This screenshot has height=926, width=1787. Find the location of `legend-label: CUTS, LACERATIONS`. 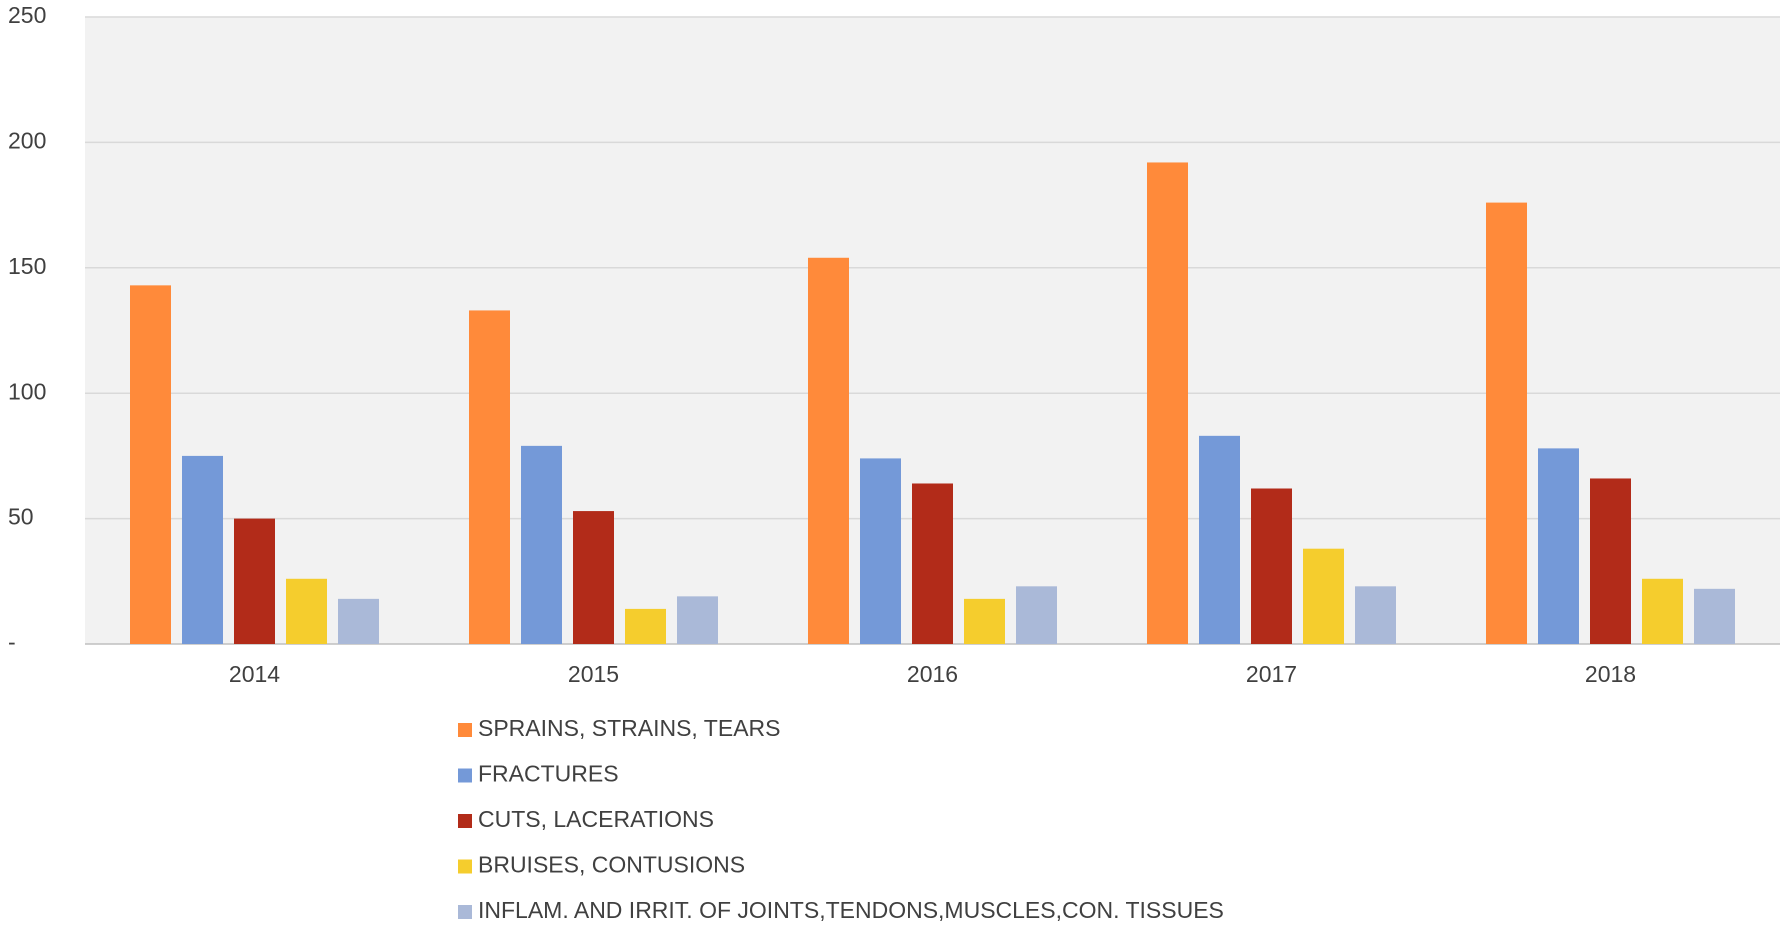

legend-label: CUTS, LACERATIONS is located at coordinates (596, 819).